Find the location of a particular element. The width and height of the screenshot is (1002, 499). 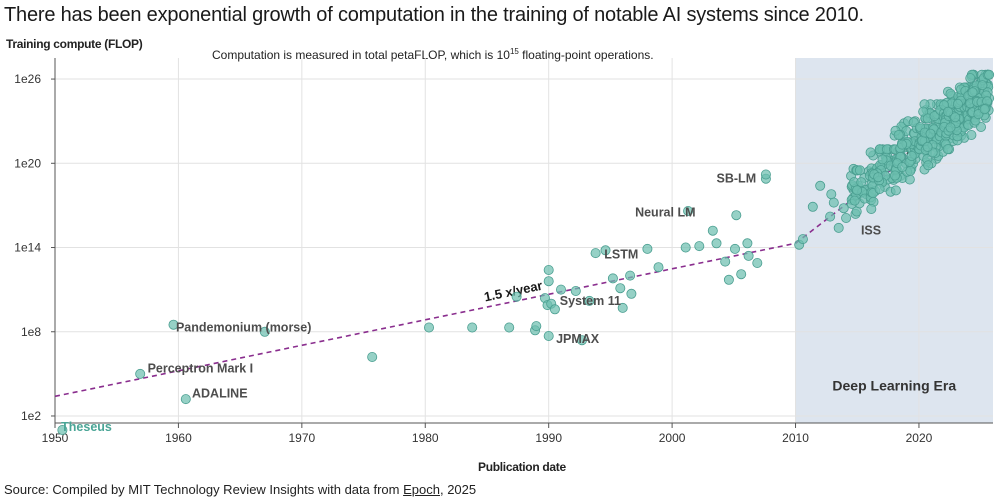

annotation-label: Theseus is located at coordinates (86, 427).